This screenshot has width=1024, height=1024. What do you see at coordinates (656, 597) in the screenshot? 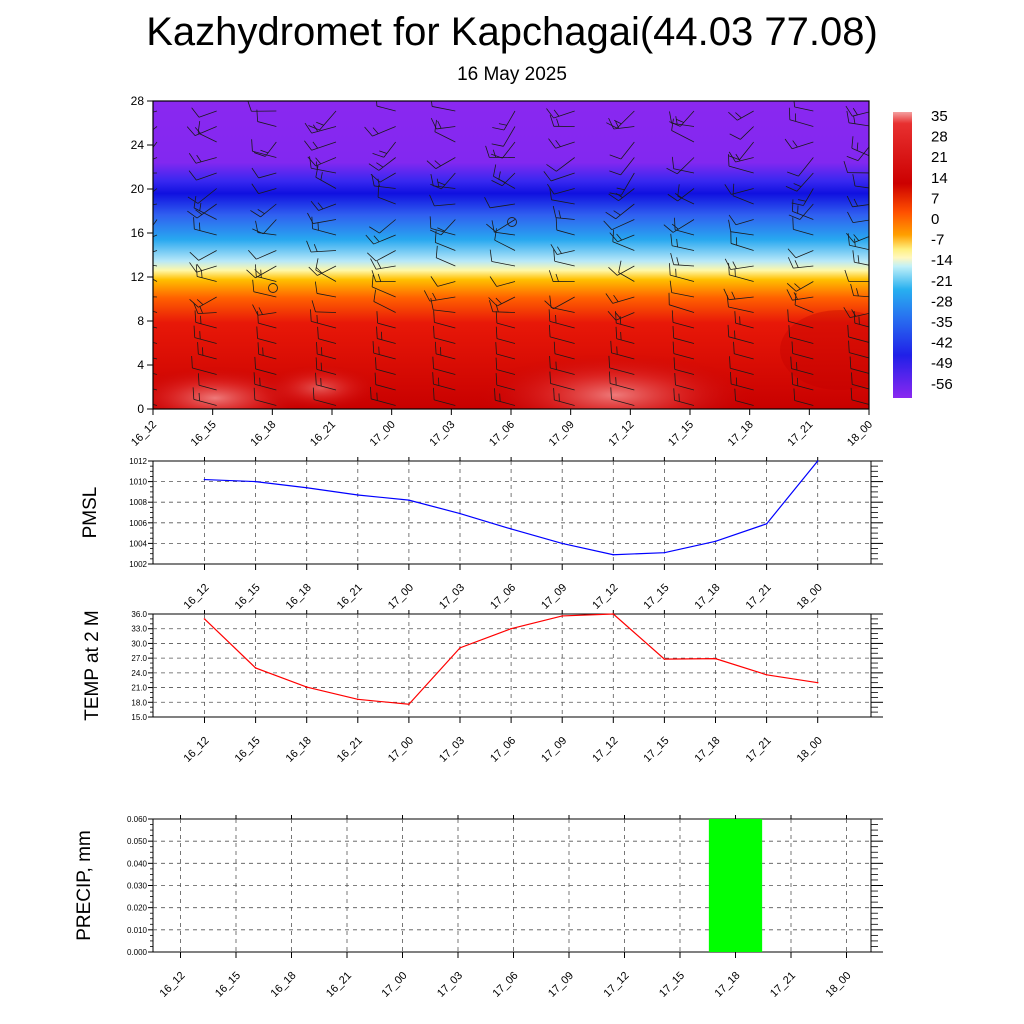
I see `x-tick-label: 17_15` at bounding box center [656, 597].